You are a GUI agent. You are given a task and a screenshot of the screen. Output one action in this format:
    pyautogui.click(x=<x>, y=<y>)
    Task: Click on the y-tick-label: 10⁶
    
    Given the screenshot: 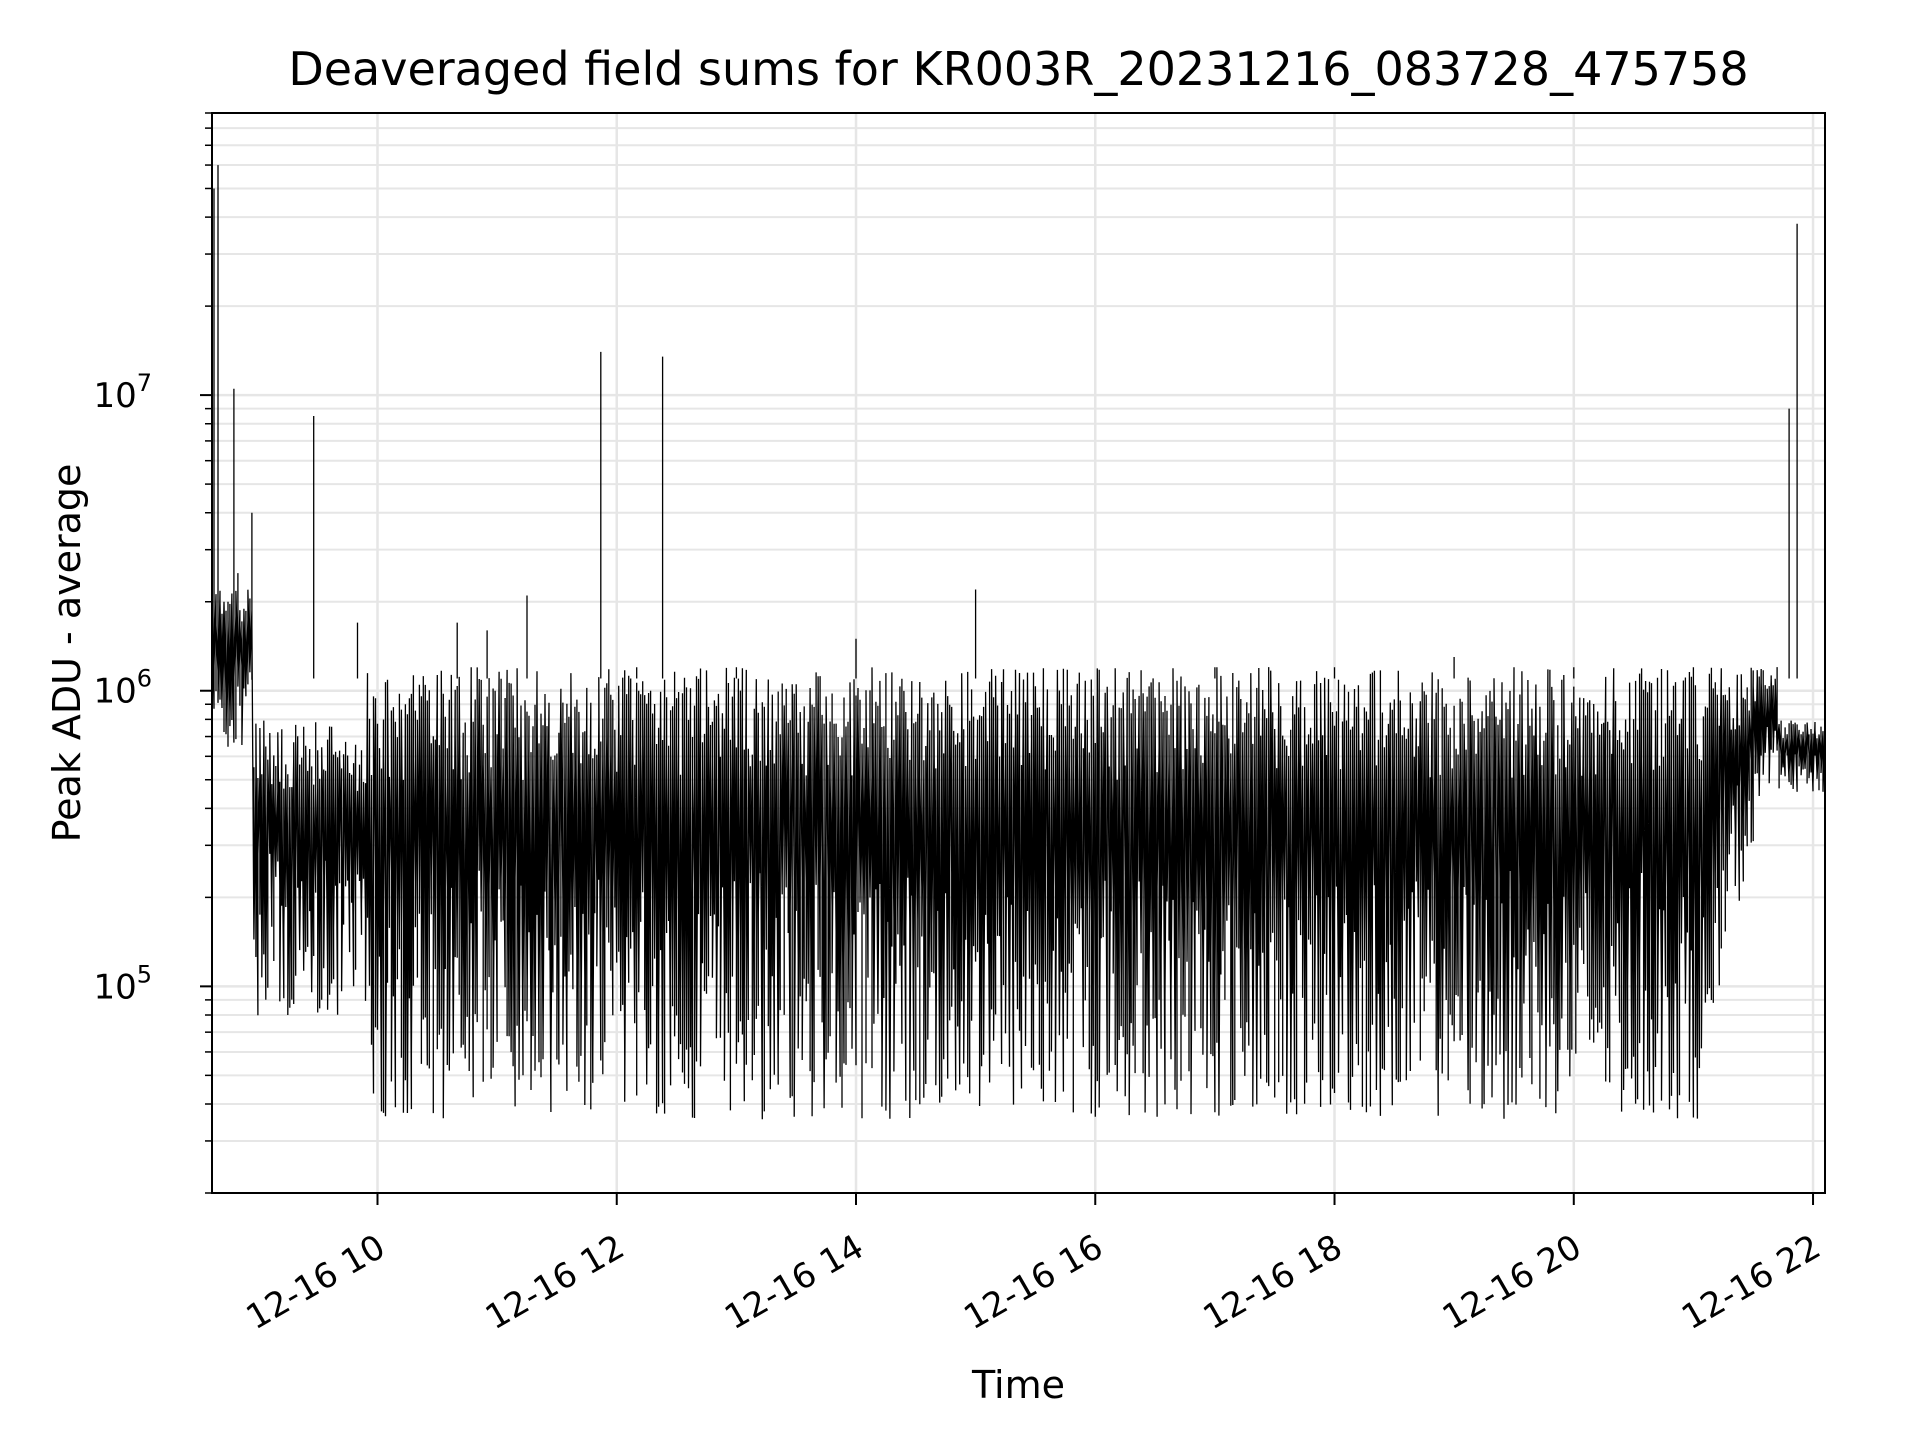 What is the action you would take?
    pyautogui.click(x=122, y=688)
    